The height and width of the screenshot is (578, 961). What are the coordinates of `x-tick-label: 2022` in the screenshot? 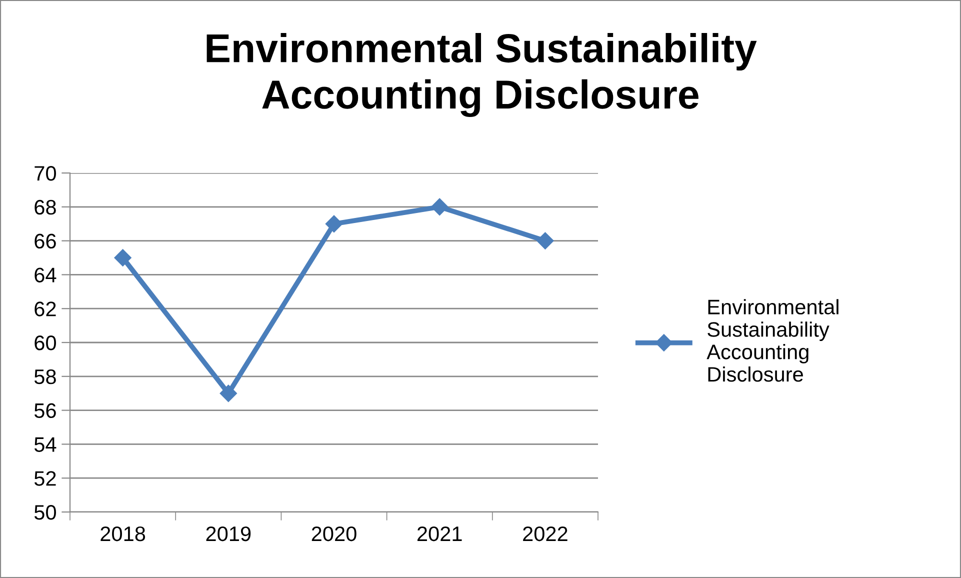 It's located at (545, 534).